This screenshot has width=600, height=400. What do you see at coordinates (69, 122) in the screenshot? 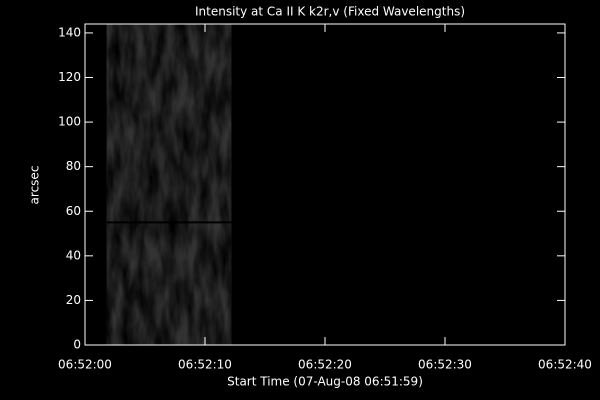
I see `y-tick-label: 100` at bounding box center [69, 122].